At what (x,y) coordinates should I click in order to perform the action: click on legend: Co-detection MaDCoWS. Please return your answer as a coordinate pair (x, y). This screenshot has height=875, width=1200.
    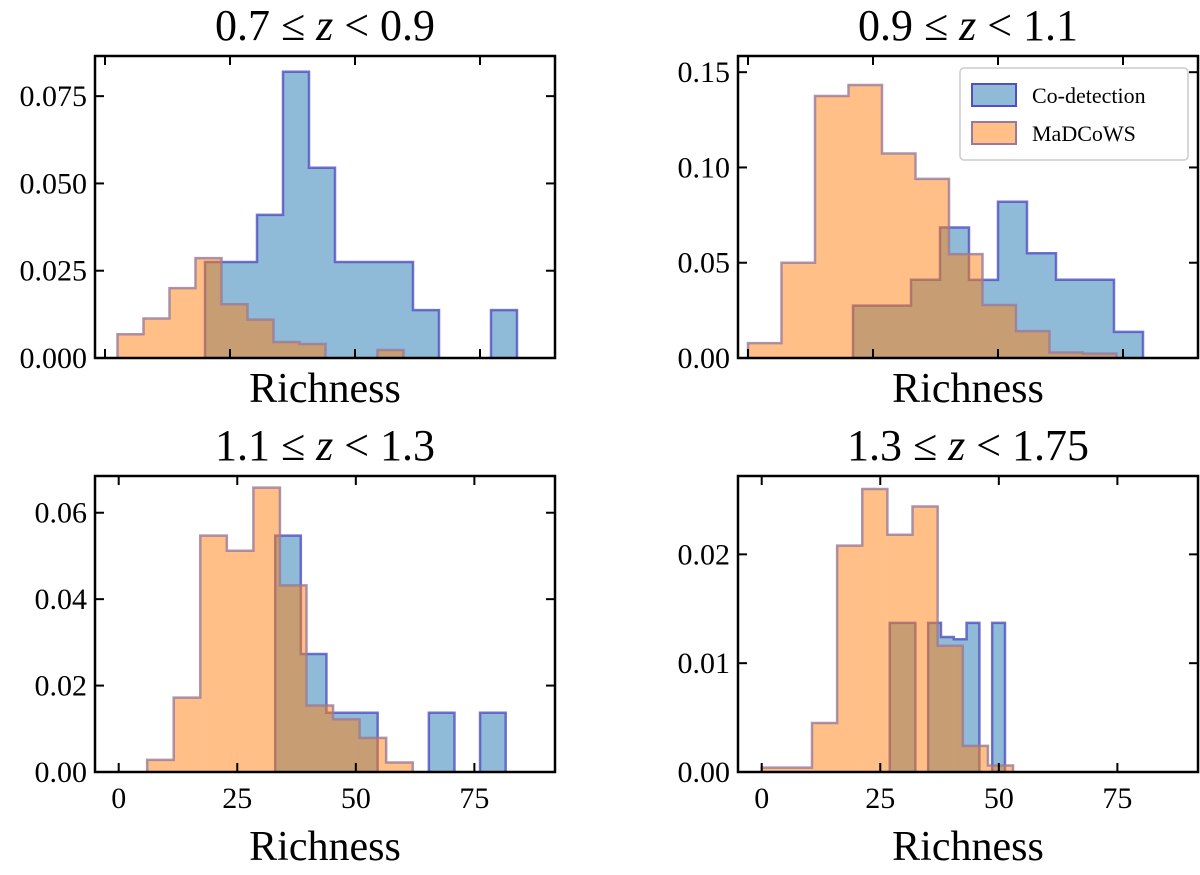
    Looking at the image, I should click on (1074, 114).